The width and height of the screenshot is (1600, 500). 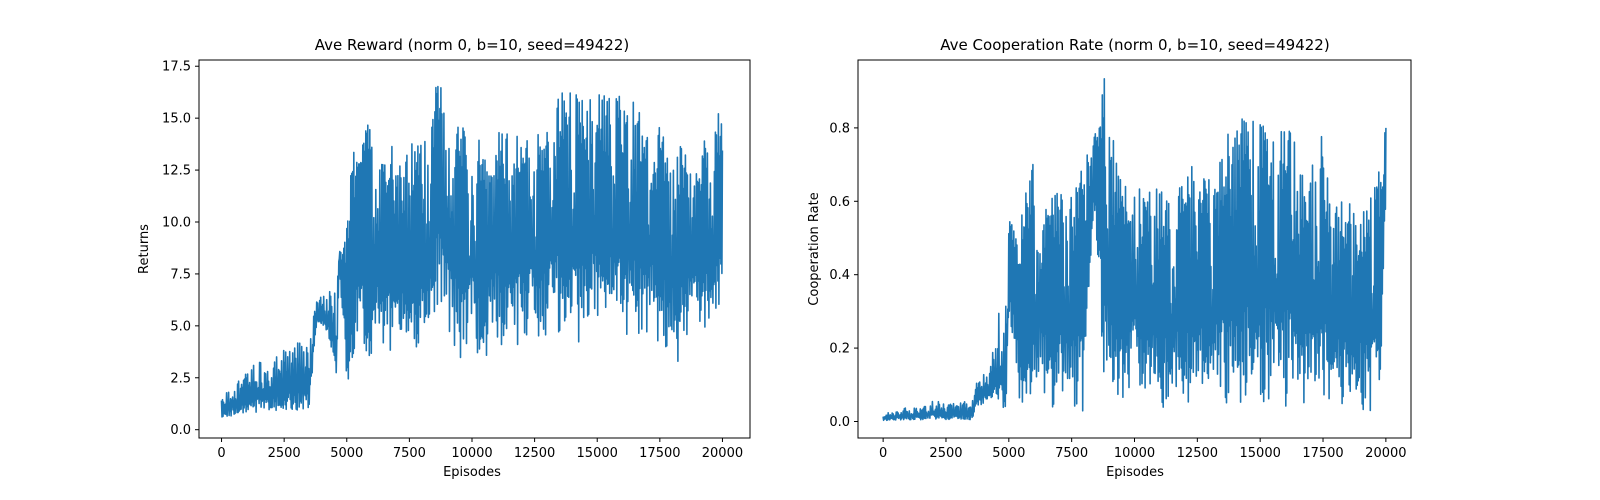 What do you see at coordinates (180, 378) in the screenshot?
I see `reward-y-tick-label: 2.5` at bounding box center [180, 378].